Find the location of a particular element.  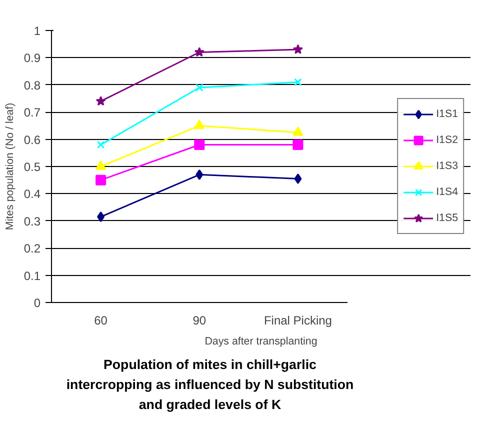

y-tick-label: 0.3 is located at coordinates (32, 221).